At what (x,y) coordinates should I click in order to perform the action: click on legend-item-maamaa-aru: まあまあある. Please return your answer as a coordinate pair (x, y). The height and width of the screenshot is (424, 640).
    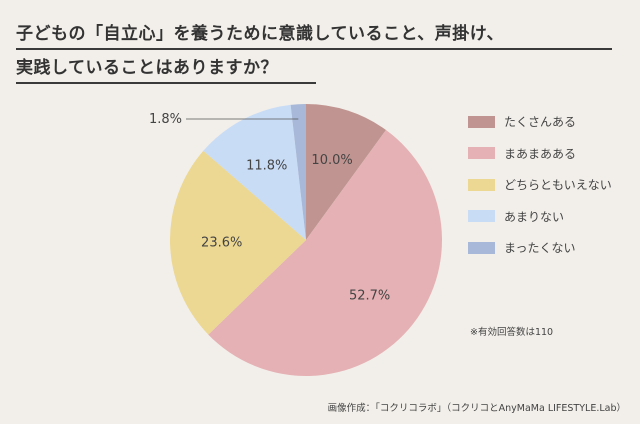
    Looking at the image, I should click on (540, 154).